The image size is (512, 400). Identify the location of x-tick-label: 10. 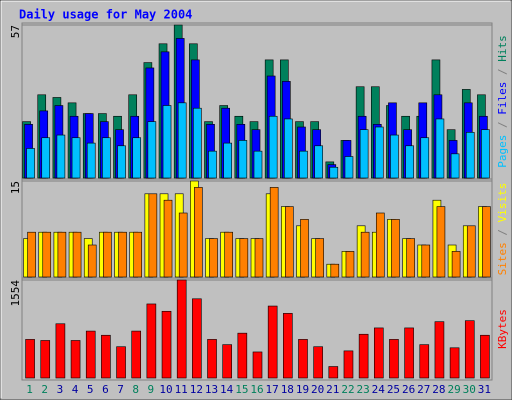
(165, 389).